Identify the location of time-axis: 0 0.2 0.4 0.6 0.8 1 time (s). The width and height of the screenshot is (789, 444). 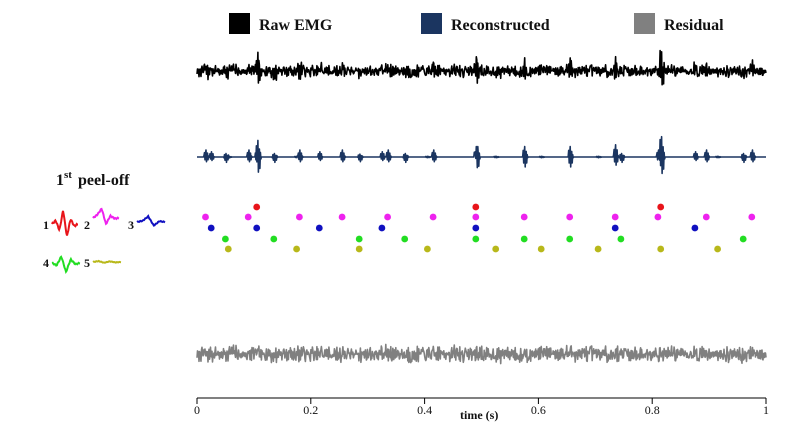
(481, 409).